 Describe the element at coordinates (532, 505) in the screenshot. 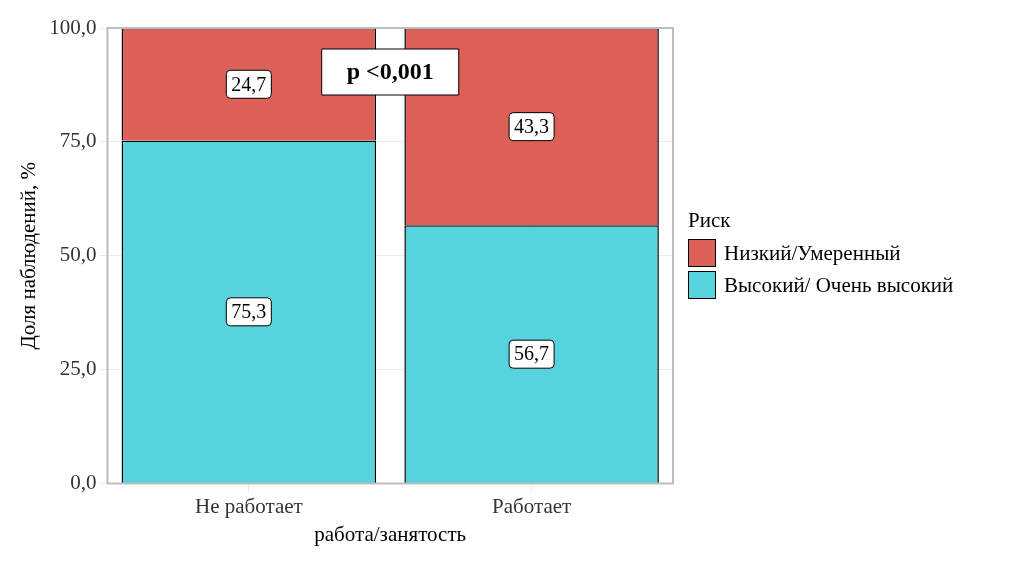

I see `x-tick-label: Работает` at that location.